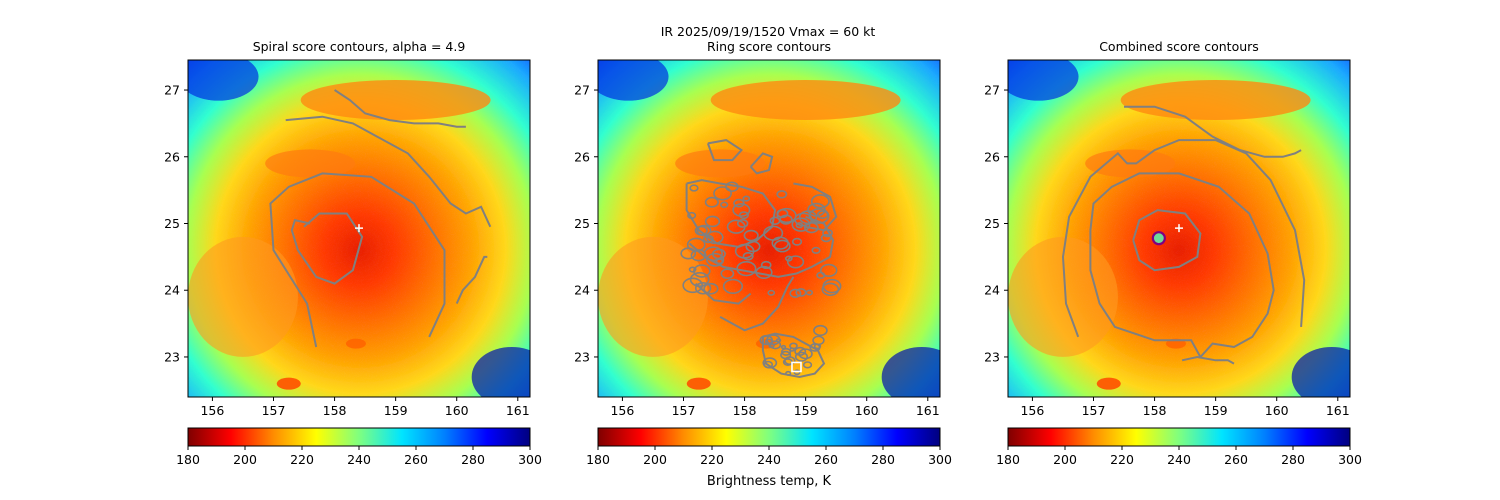  I want to click on colorbar-tick-label: 220, so click(1122, 459).